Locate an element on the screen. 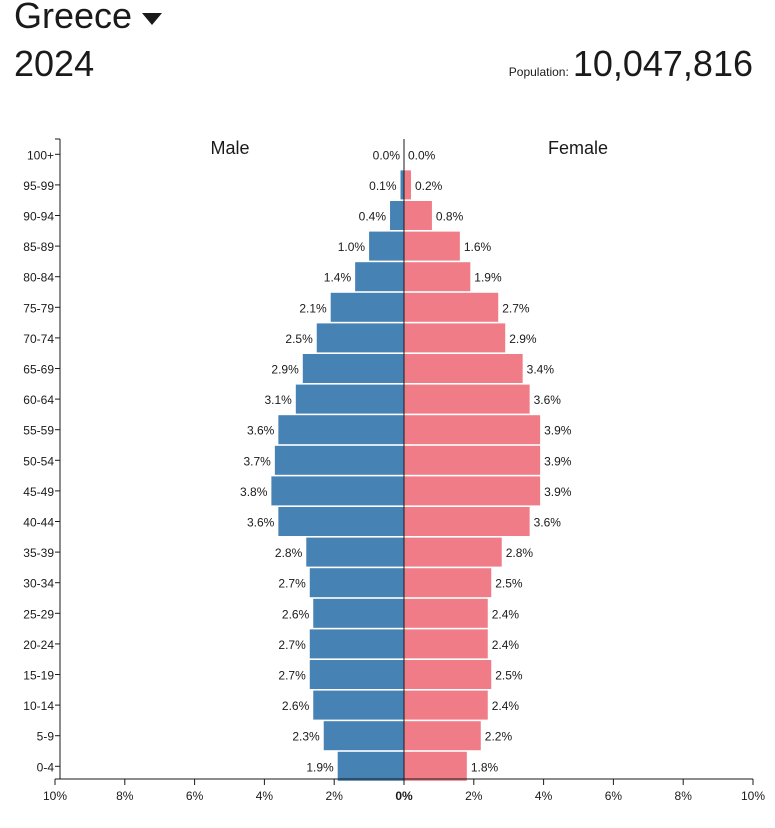 This screenshot has width=775, height=828. female-value-label: 2.9% is located at coordinates (523, 339).